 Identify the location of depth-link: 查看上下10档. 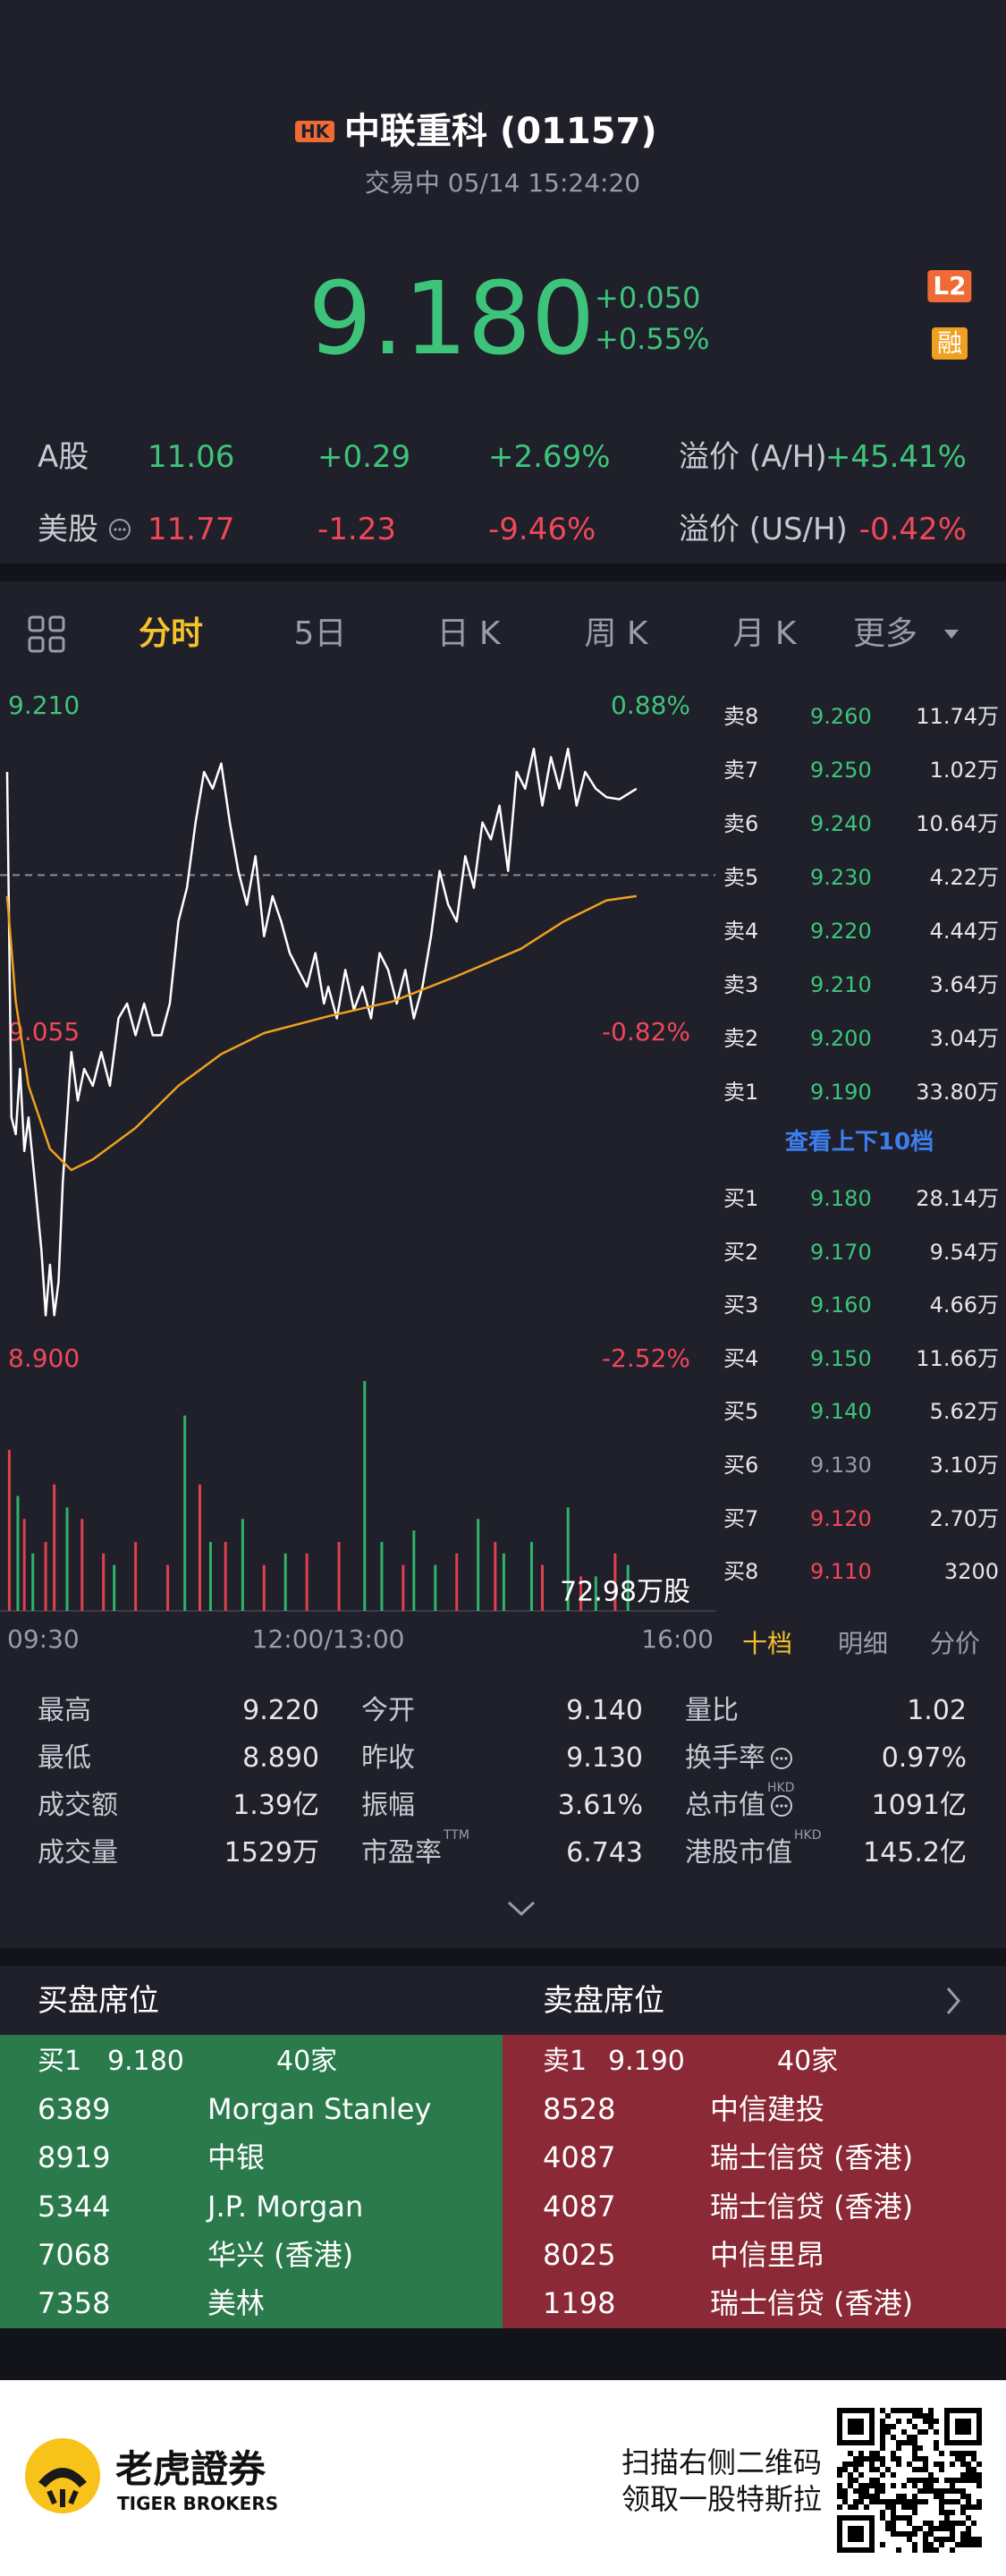
(859, 1142).